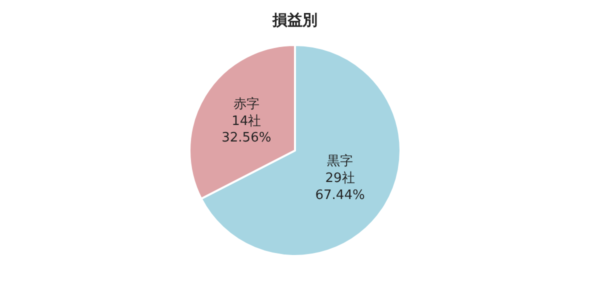 Image resolution: width=590 pixels, height=291 pixels. What do you see at coordinates (340, 186) in the screenshot?
I see `data-label: 29社 67.44%` at bounding box center [340, 186].